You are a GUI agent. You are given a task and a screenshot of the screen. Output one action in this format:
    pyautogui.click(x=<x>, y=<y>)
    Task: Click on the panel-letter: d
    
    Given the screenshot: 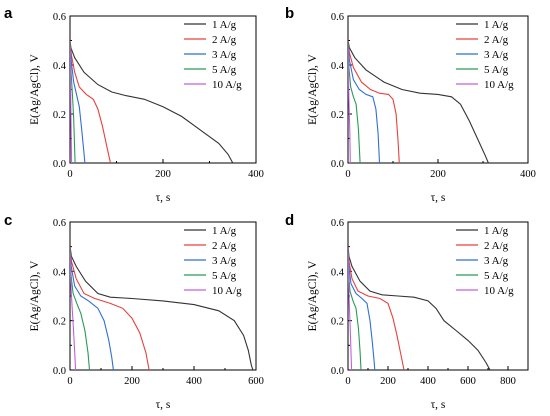 What is the action you would take?
    pyautogui.click(x=289, y=220)
    